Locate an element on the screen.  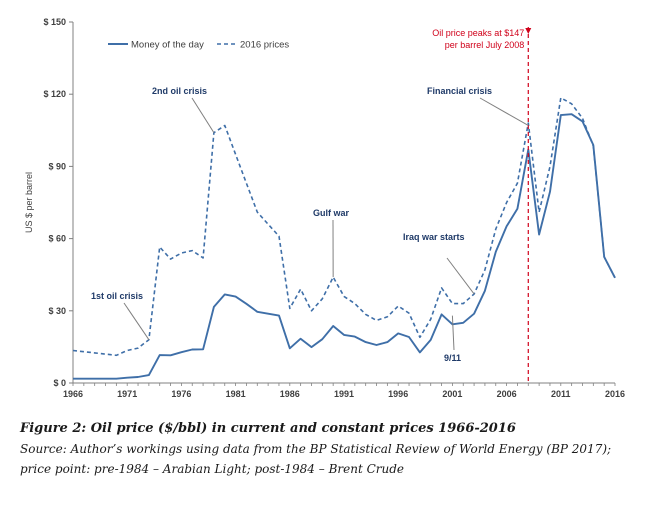
y-tick-label: $ 0 is located at coordinates (59, 383).